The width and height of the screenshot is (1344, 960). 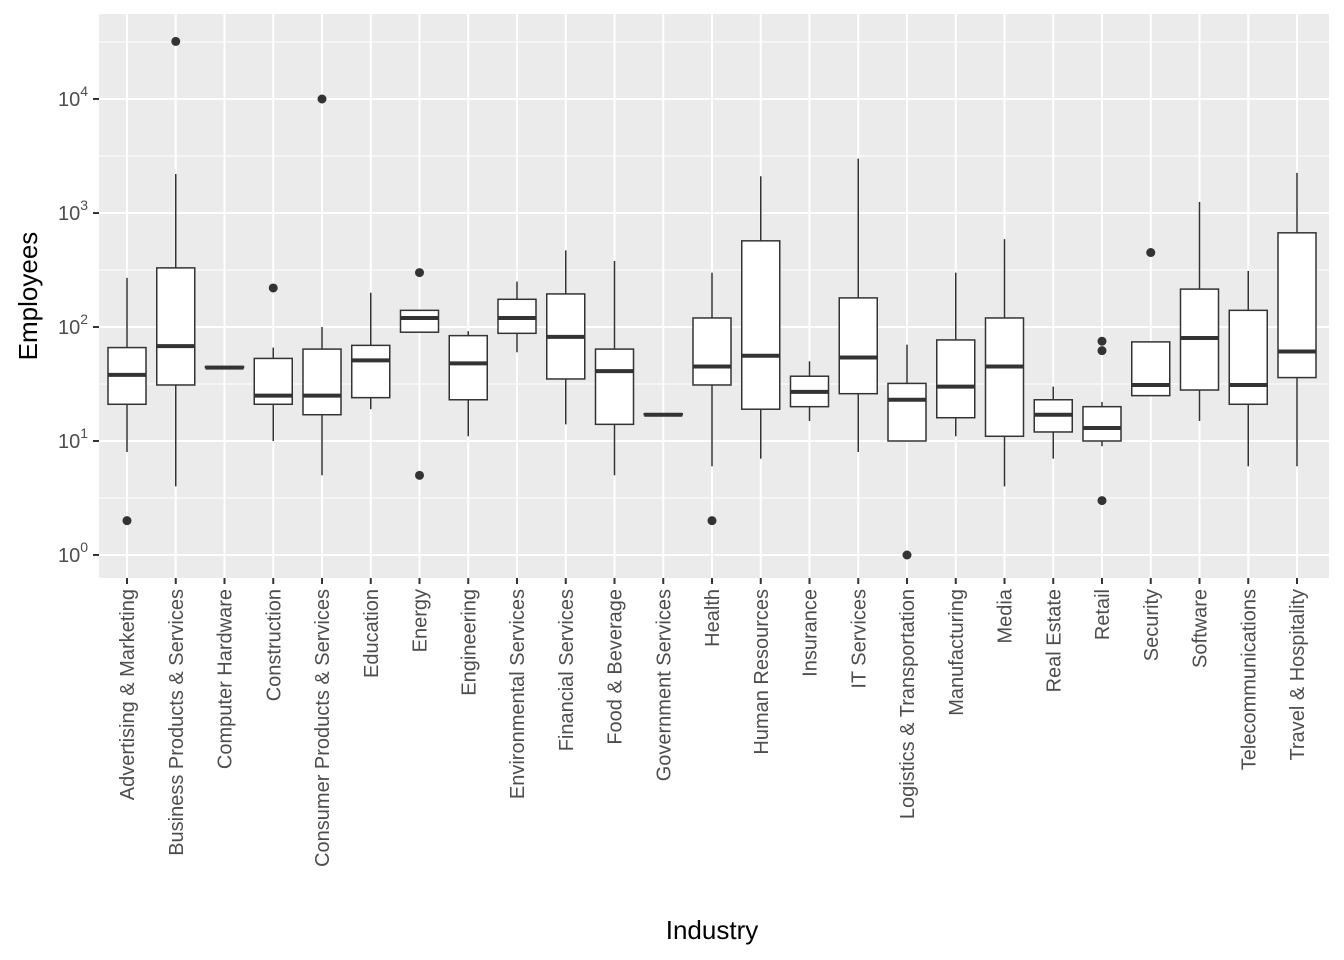 What do you see at coordinates (73, 211) in the screenshot?
I see `y-tick-label: 10³` at bounding box center [73, 211].